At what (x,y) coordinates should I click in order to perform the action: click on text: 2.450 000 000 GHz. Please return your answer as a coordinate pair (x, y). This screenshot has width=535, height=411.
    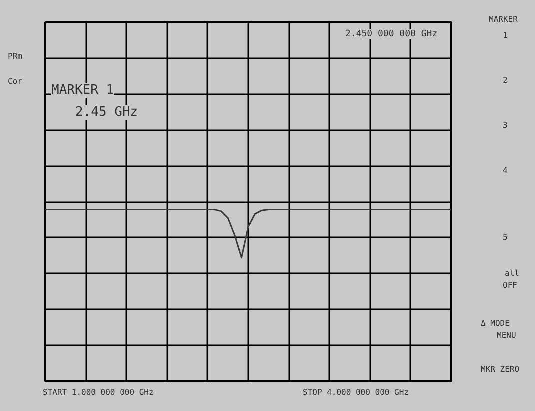
    Looking at the image, I should click on (392, 35).